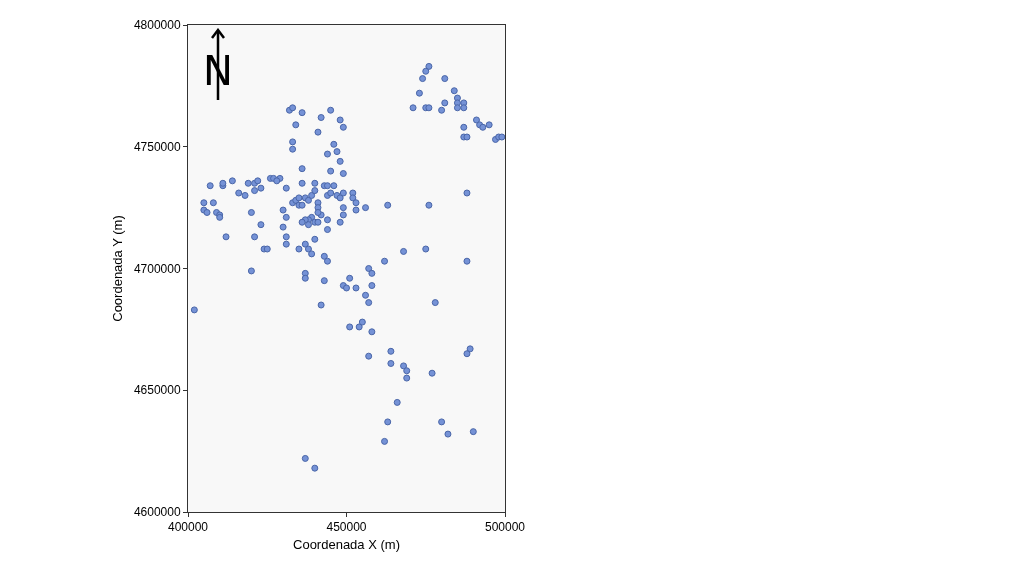  I want to click on x-axis-title: Coordenada X (m), so click(346, 544).